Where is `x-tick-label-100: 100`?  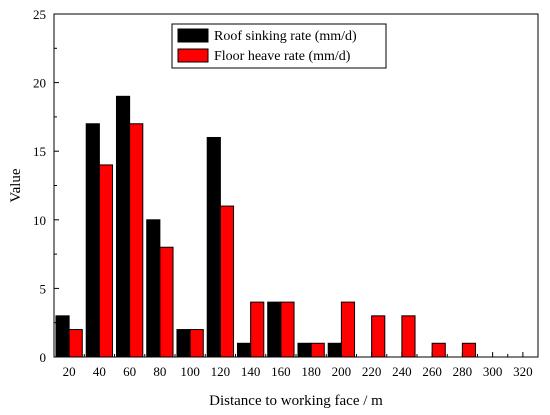 x-tick-label-100: 100 is located at coordinates (190, 371).